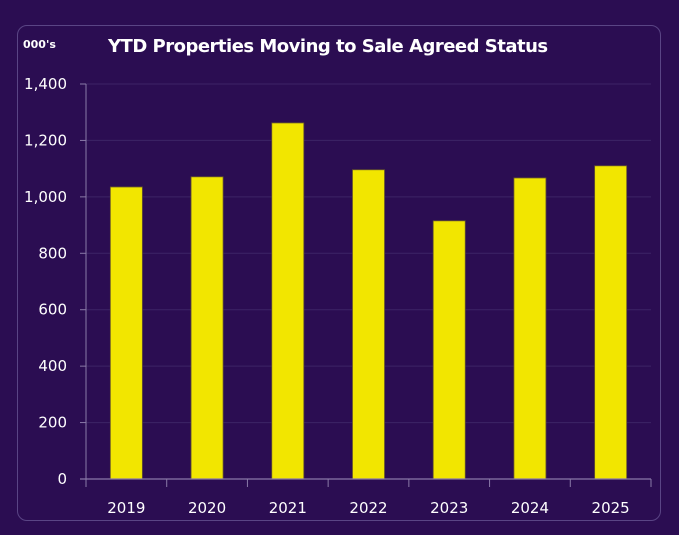 The image size is (679, 535). Describe the element at coordinates (52, 366) in the screenshot. I see `y-tick-label: 400` at that location.